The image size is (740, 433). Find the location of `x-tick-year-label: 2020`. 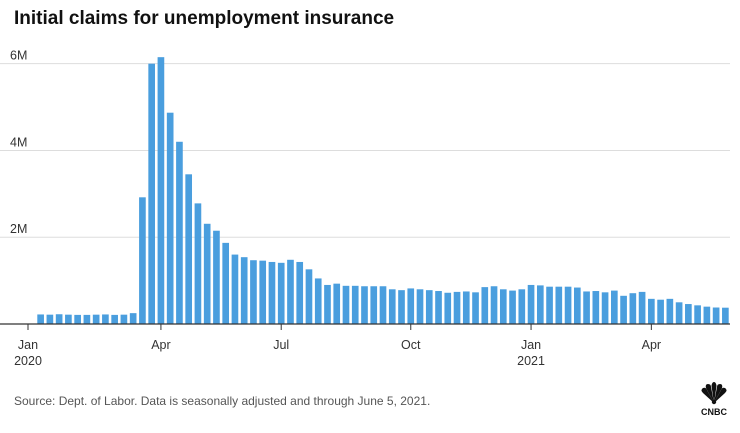

x-tick-year-label: 2020 is located at coordinates (28, 361).